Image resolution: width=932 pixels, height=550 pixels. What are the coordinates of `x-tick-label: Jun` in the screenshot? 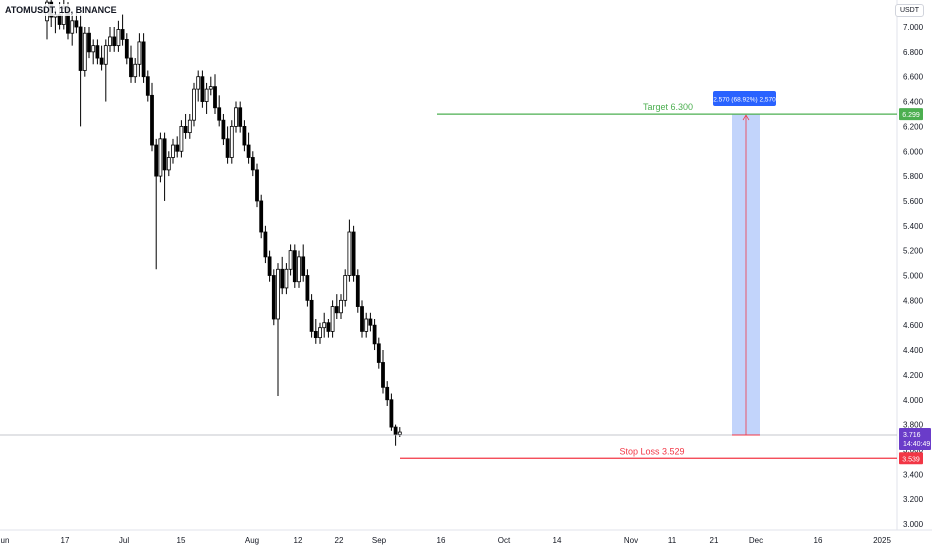 It's located at (4, 540).